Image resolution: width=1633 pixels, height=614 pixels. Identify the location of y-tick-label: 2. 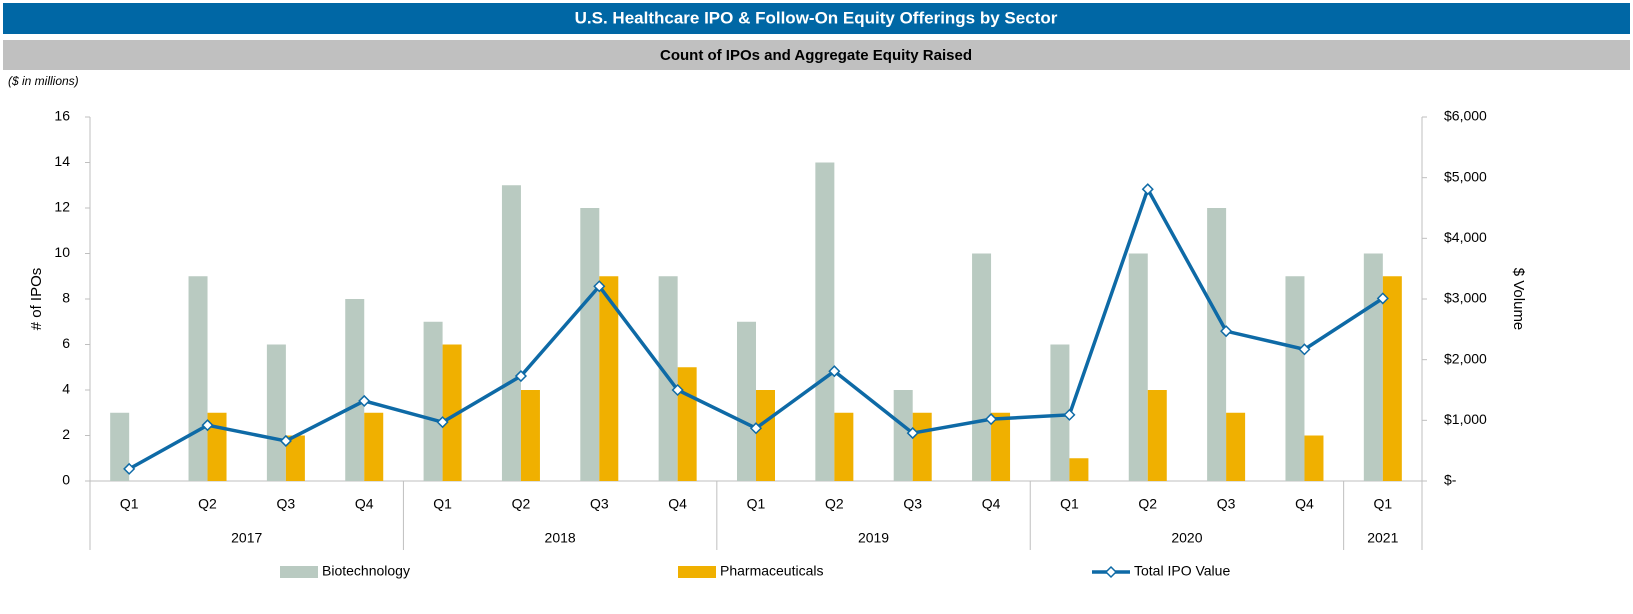
(66, 434).